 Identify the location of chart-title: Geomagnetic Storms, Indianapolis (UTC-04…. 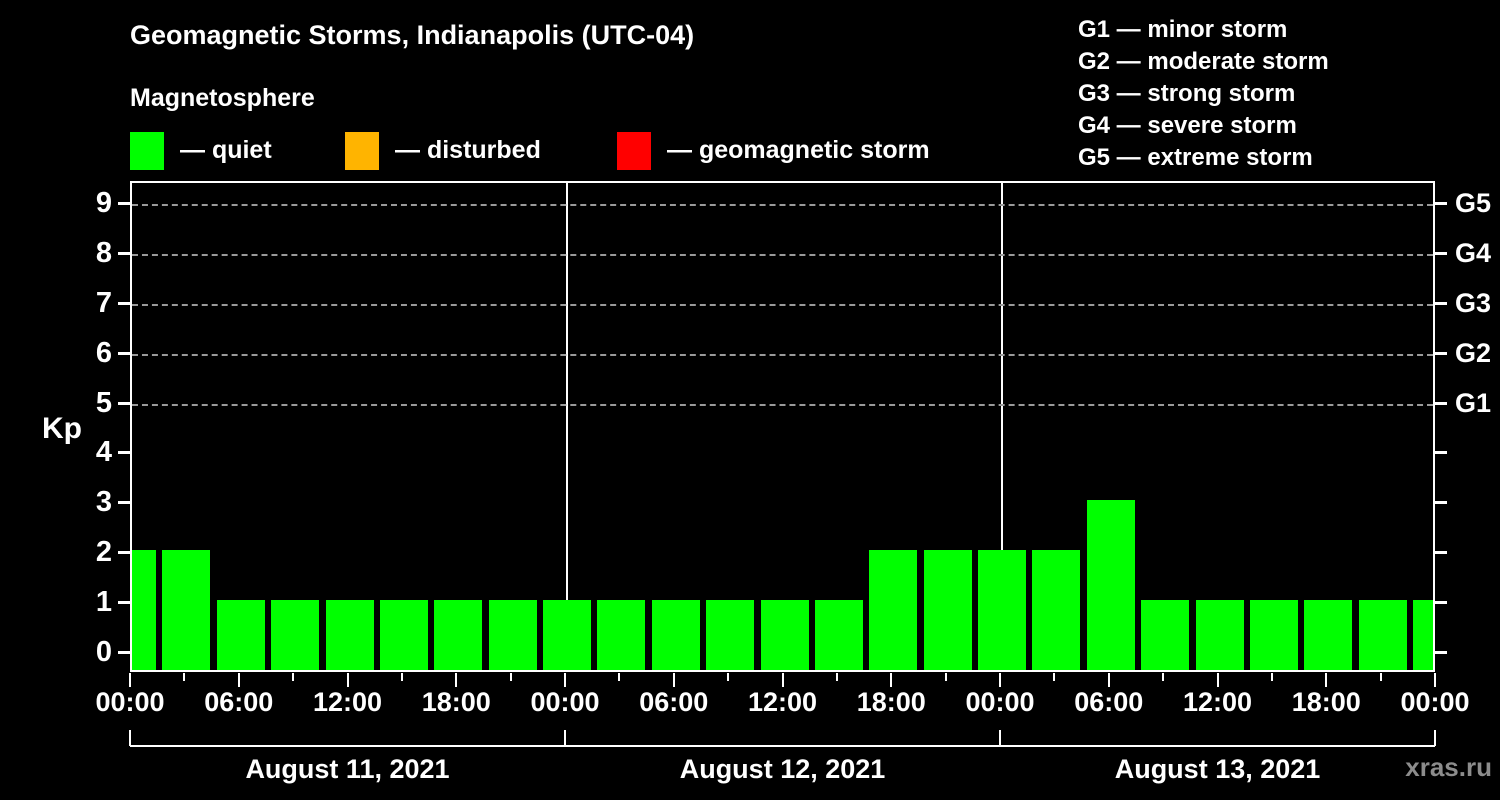
(412, 35).